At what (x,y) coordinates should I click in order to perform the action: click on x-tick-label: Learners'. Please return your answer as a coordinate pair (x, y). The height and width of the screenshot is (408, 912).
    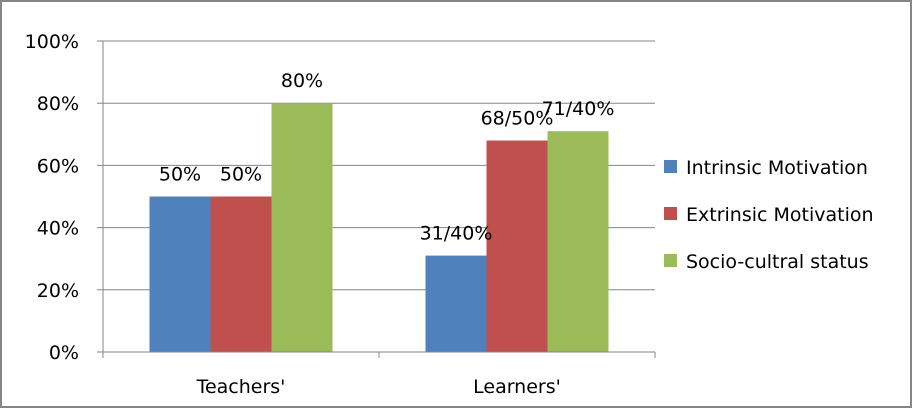
    Looking at the image, I should click on (517, 387).